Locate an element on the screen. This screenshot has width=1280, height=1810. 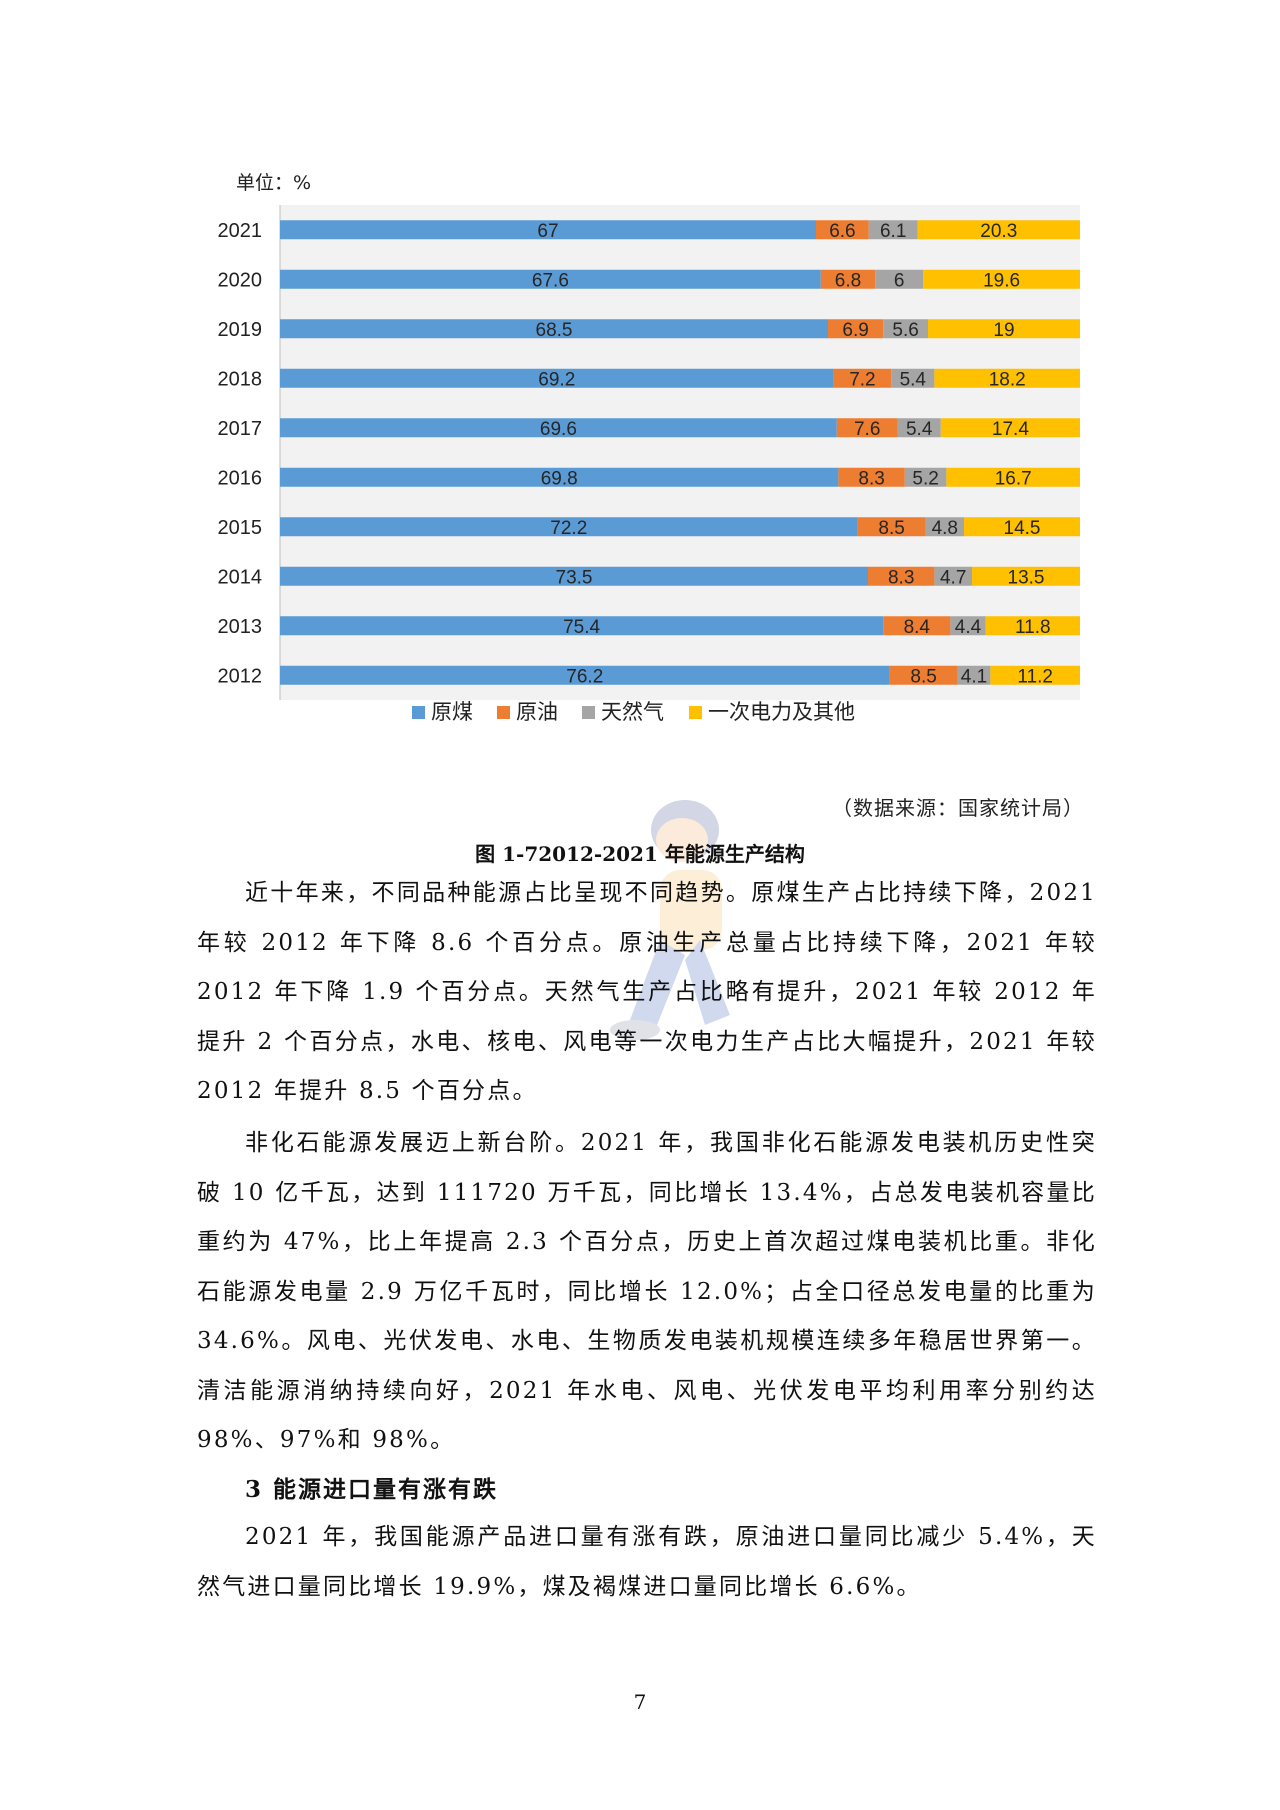
data-label: 67 is located at coordinates (547, 231).